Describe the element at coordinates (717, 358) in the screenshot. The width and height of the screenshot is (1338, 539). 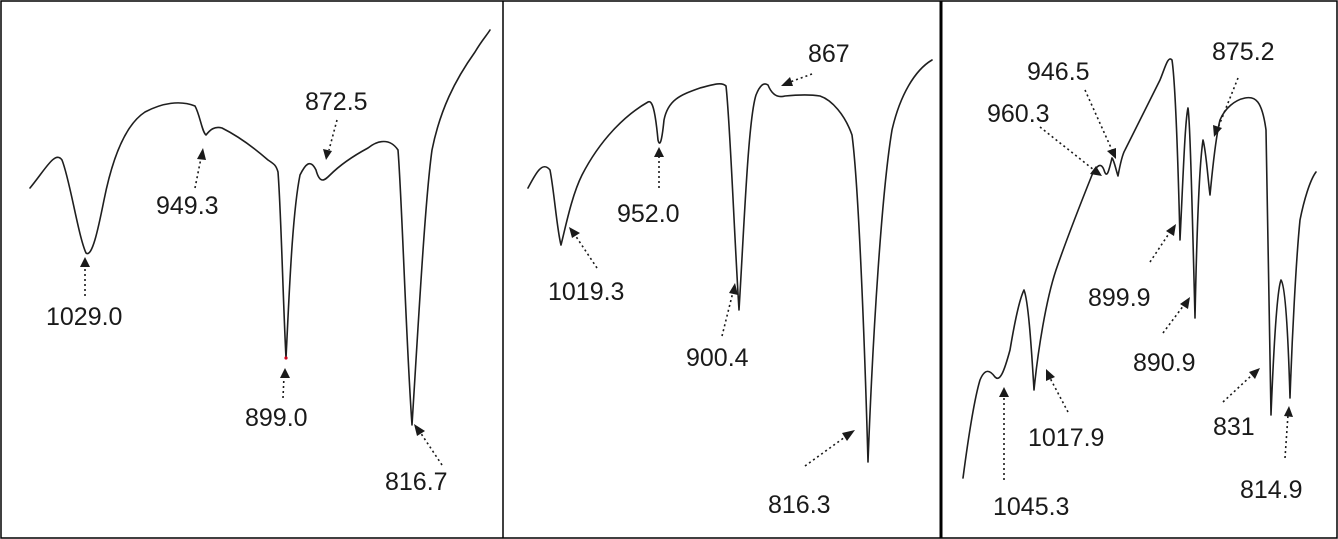
I see `peak-label-900: 900.4` at that location.